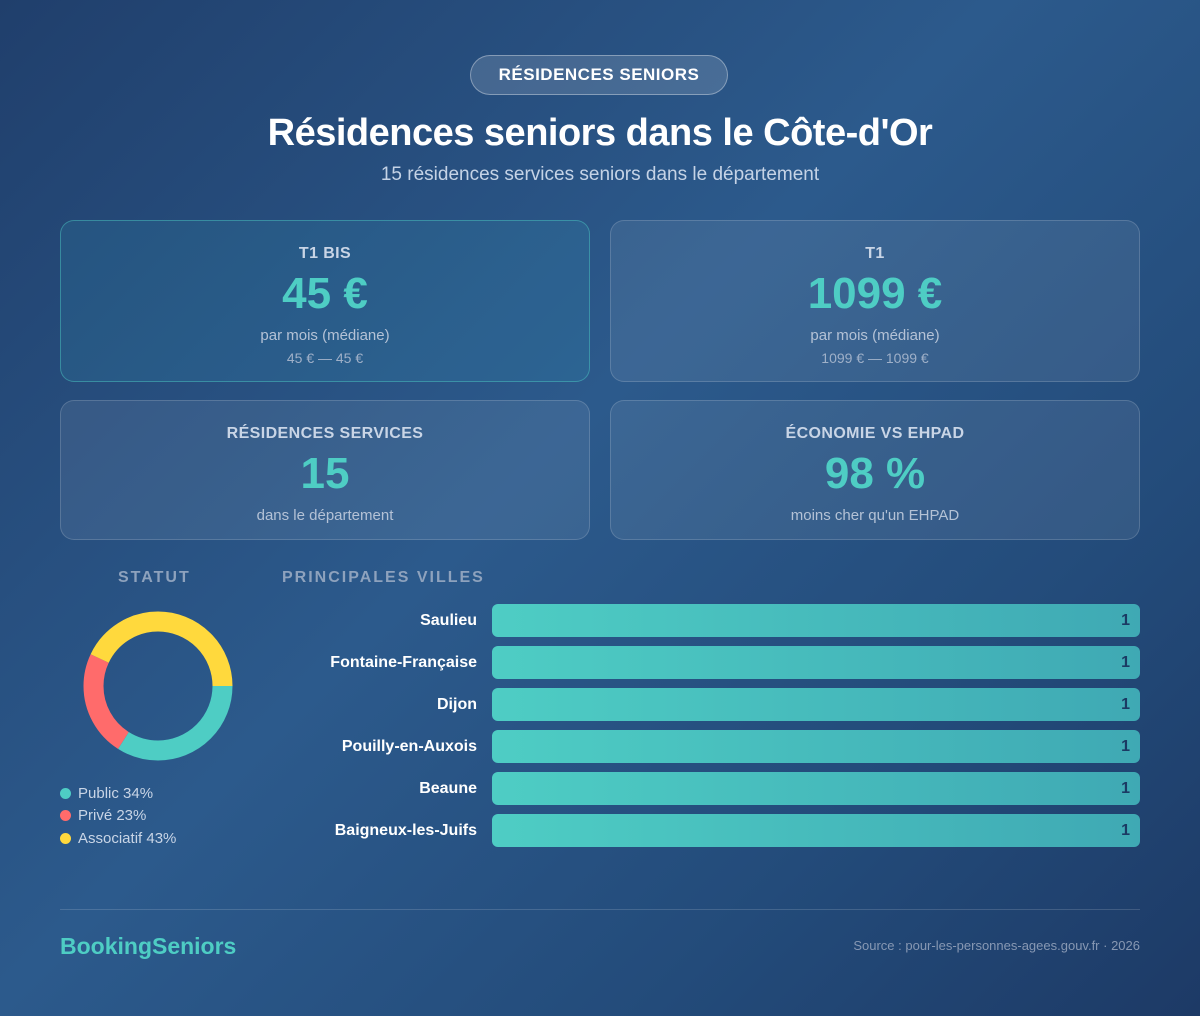  What do you see at coordinates (325, 253) in the screenshot?
I see `card-label: T1 BIS` at bounding box center [325, 253].